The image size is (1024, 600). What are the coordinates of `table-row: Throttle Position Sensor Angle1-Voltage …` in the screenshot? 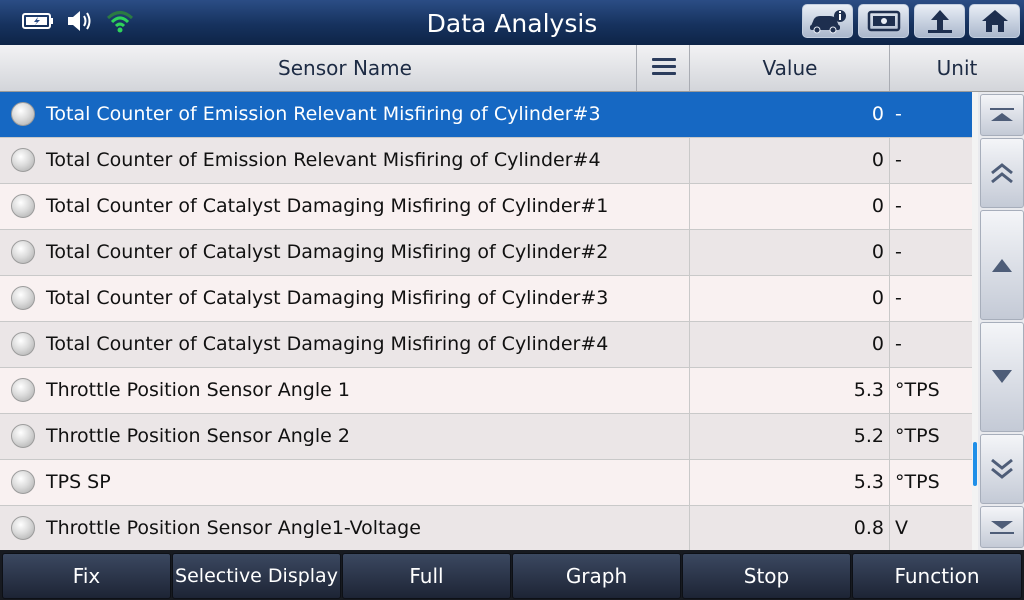 It's located at (486, 528).